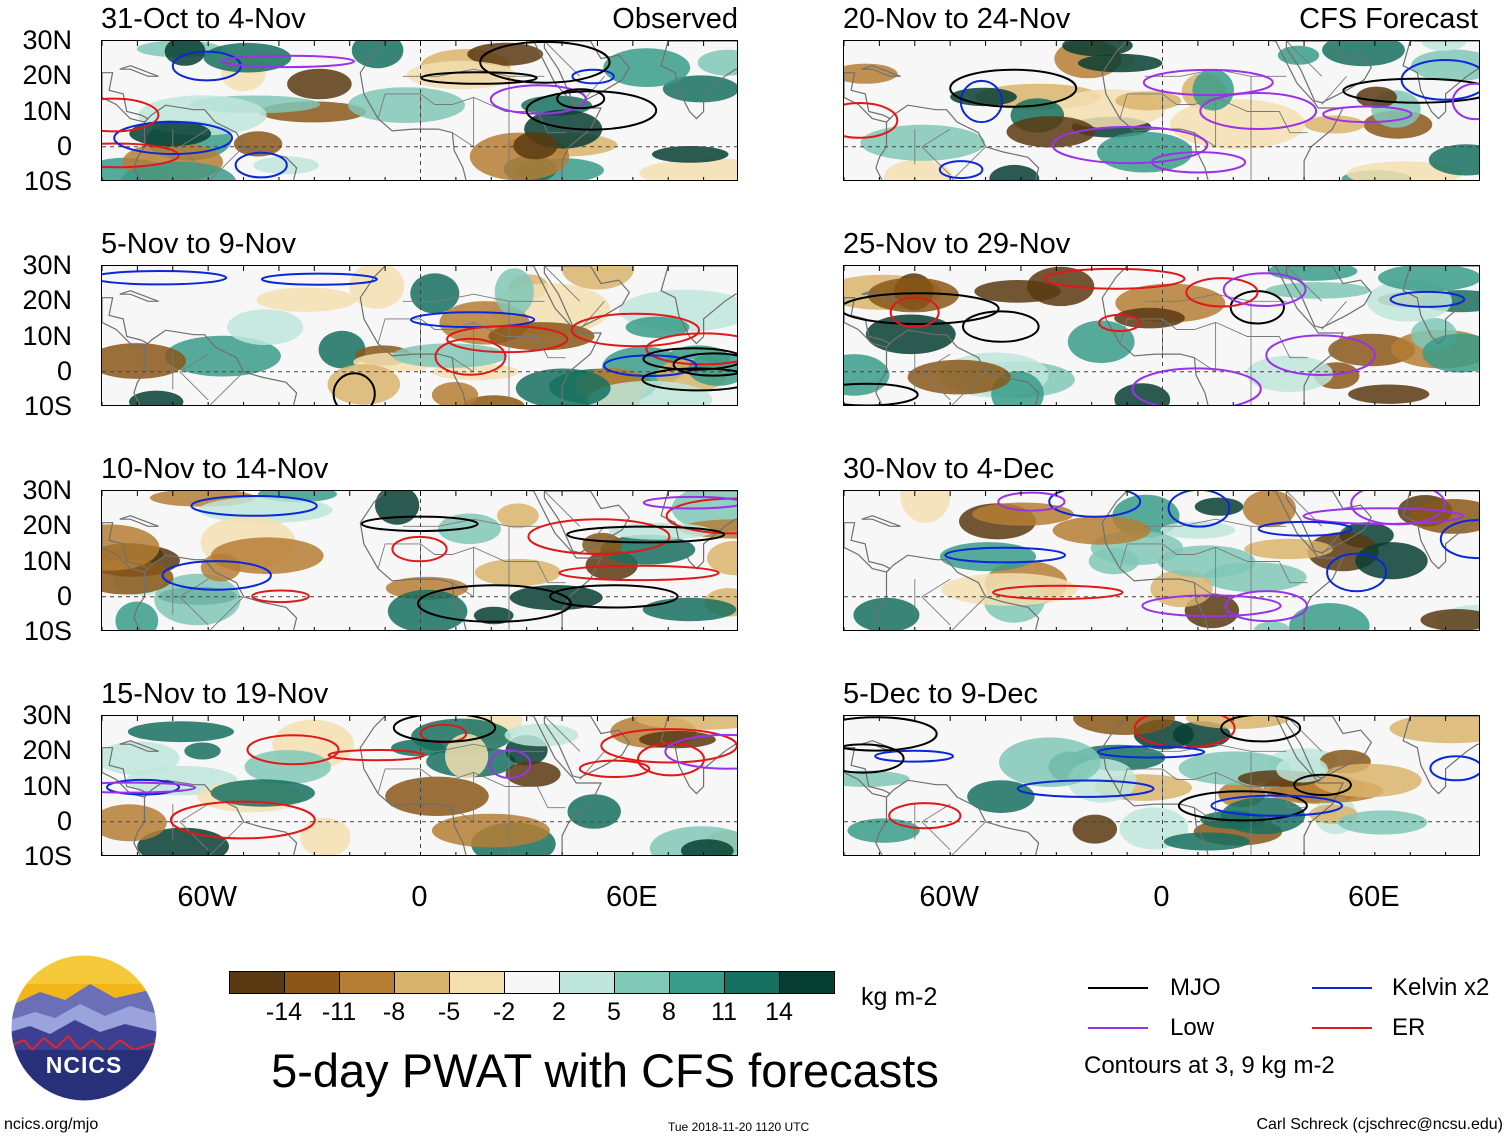 The height and width of the screenshot is (1142, 1510). Describe the element at coordinates (1209, 1065) in the screenshot. I see `contour-note: Contours at 3, 9 kg m-2` at that location.